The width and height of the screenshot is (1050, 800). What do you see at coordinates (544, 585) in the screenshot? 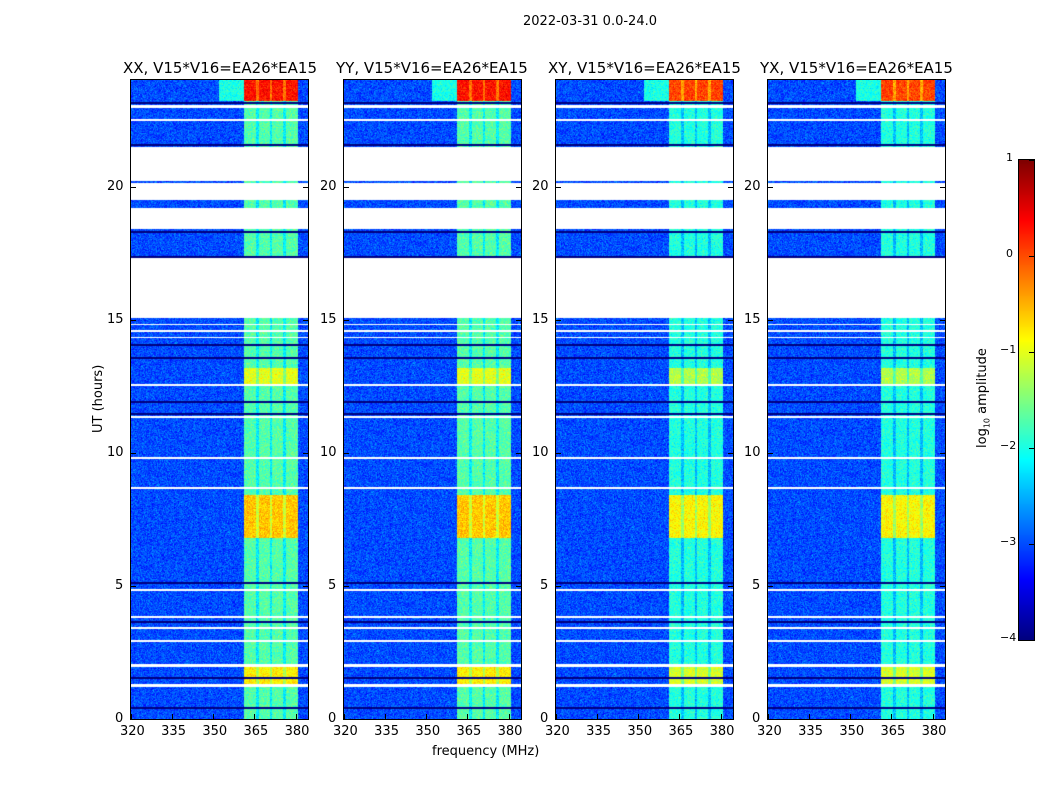
I see `y-tick-label-2-1: 5` at bounding box center [544, 585].